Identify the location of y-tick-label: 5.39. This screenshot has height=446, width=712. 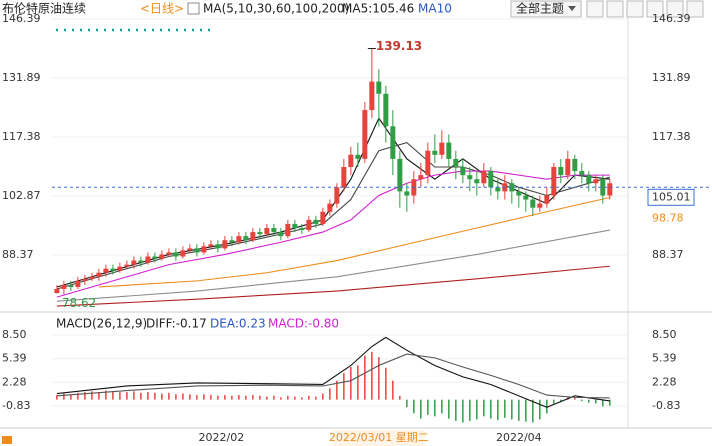
(14, 358).